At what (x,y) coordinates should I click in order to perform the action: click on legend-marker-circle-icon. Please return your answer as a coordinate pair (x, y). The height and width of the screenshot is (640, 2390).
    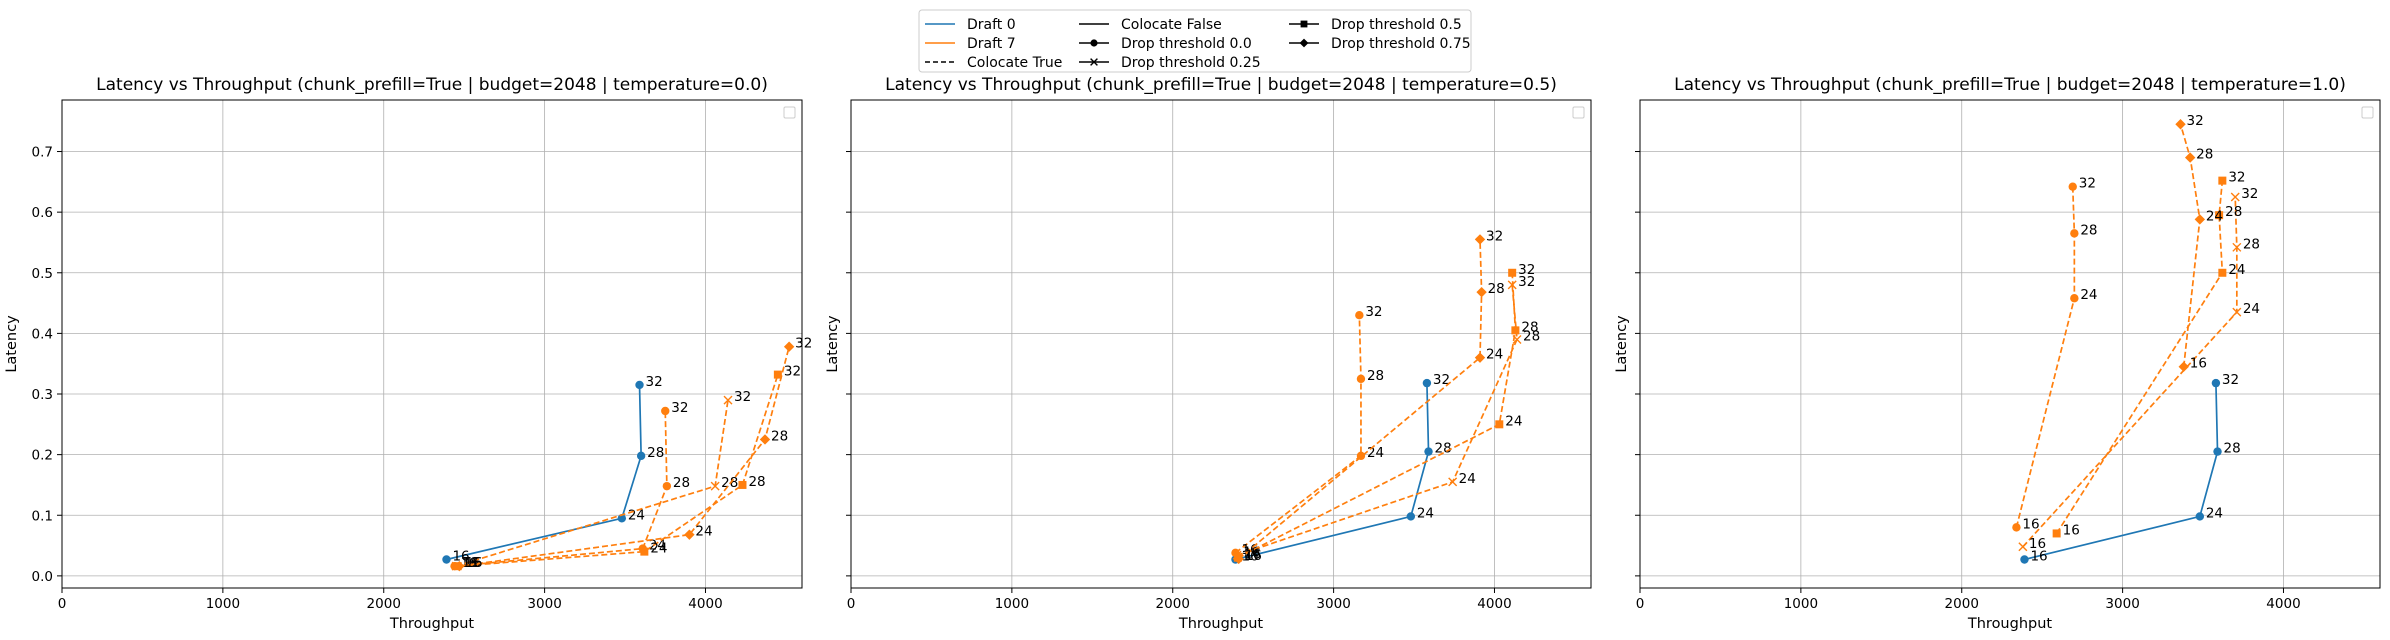
    Looking at the image, I should click on (1094, 43).